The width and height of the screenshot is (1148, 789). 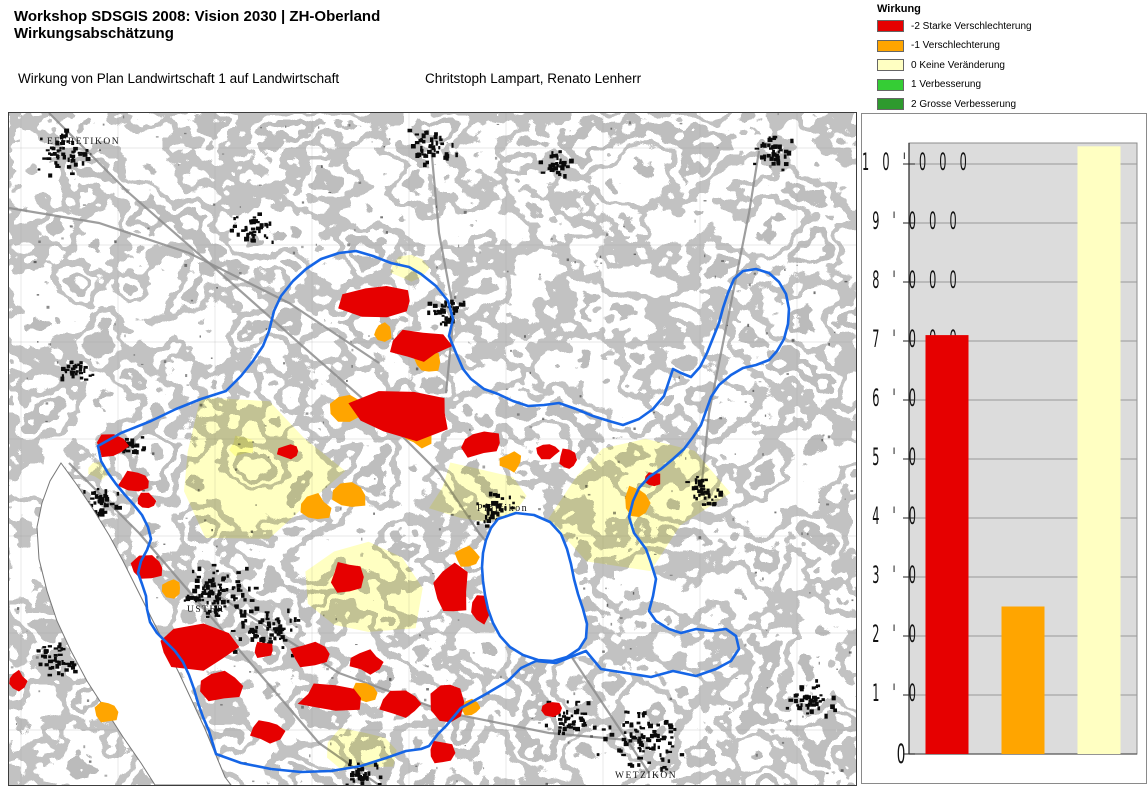 I want to click on legend-label: -2 Starke Verschlechterung, so click(x=971, y=26).